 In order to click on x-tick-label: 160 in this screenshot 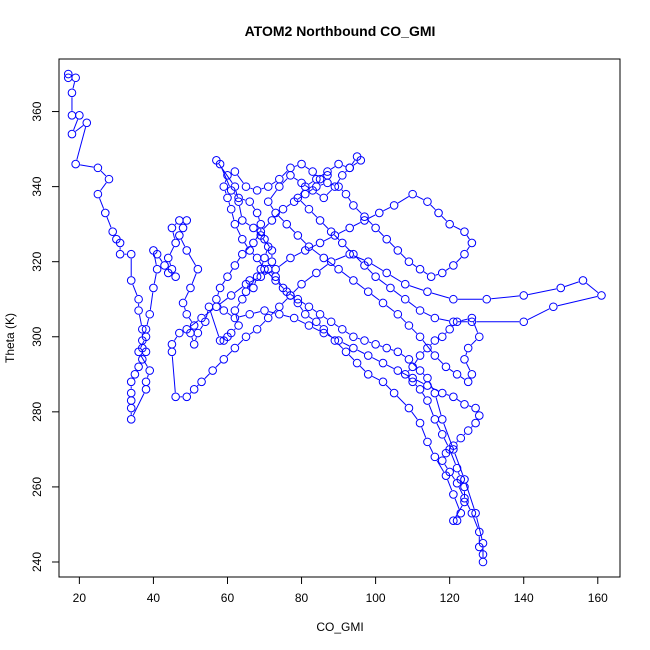, I will do `click(598, 598)`.